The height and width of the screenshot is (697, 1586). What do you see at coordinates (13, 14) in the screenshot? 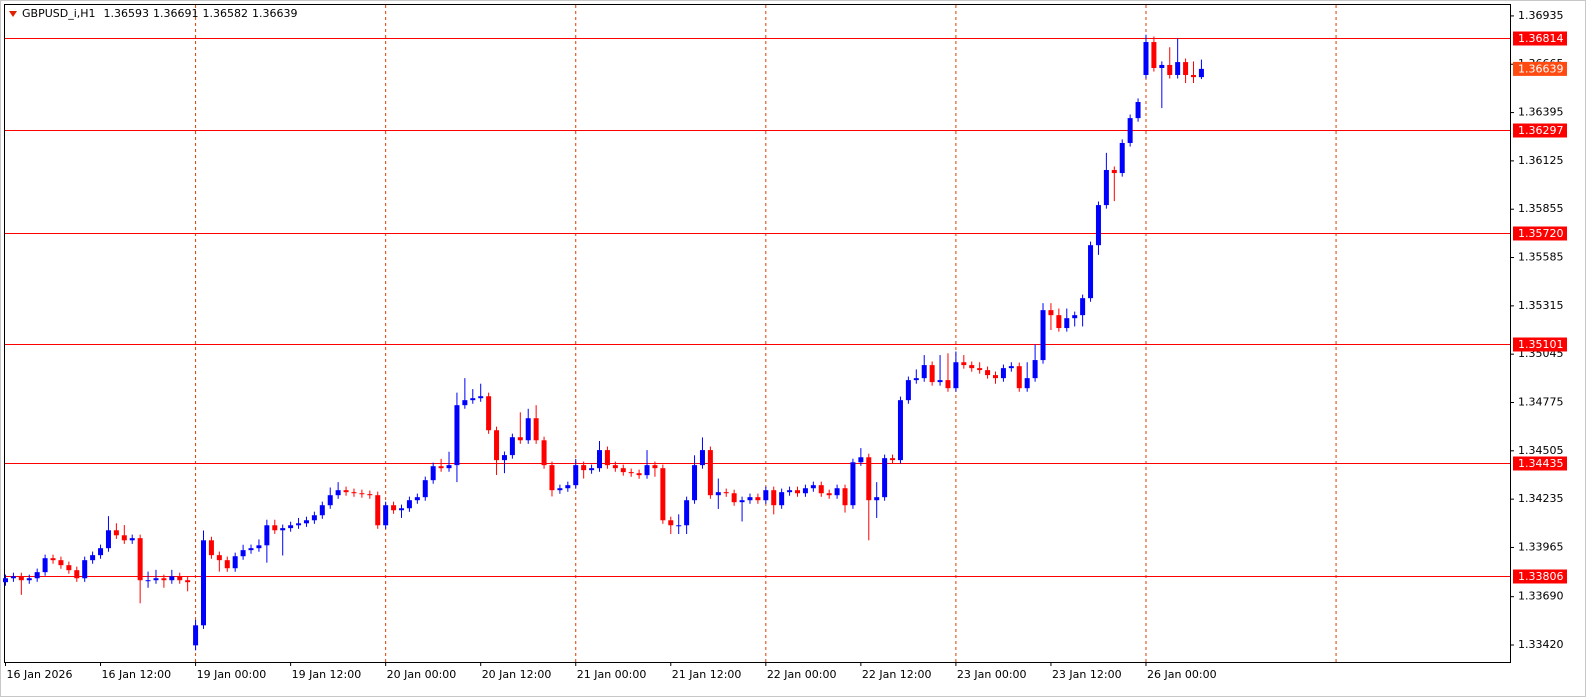
I see `menu-triangle` at bounding box center [13, 14].